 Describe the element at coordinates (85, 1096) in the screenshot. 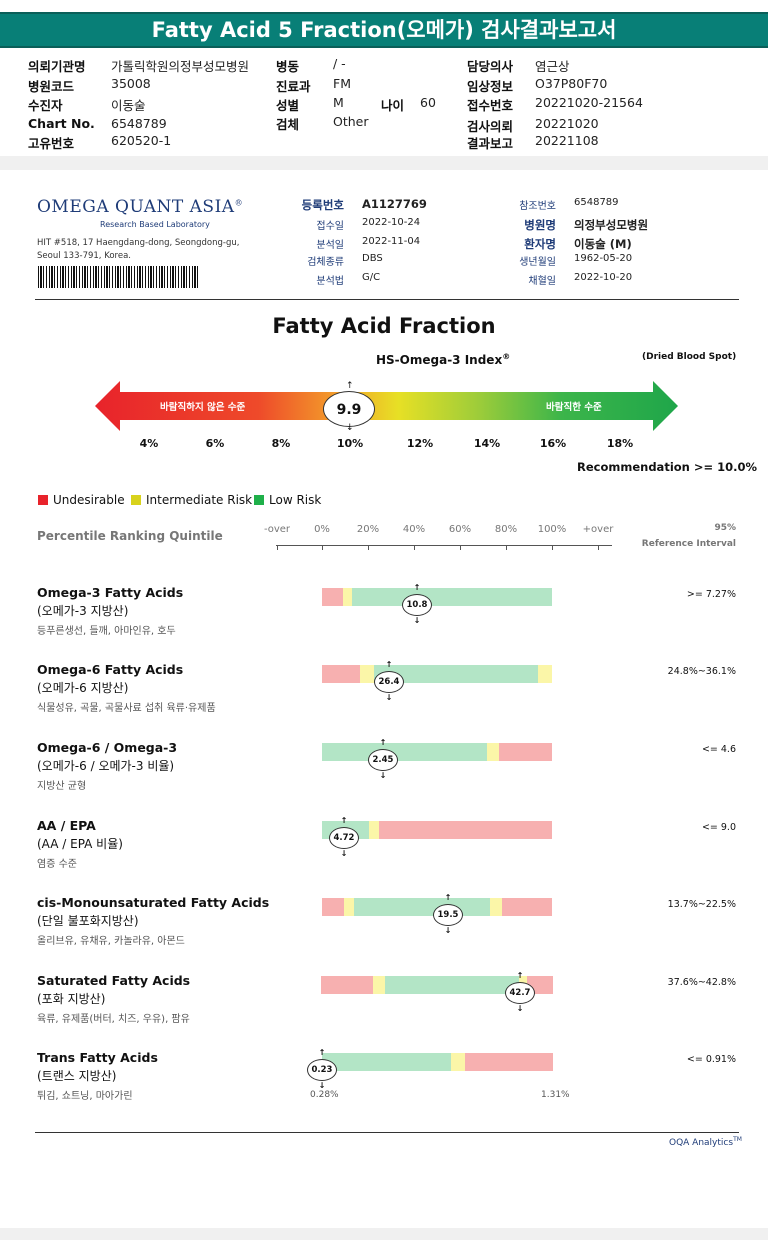

I see `result-description: 튀김, 쇼트닝, 마아가린` at that location.